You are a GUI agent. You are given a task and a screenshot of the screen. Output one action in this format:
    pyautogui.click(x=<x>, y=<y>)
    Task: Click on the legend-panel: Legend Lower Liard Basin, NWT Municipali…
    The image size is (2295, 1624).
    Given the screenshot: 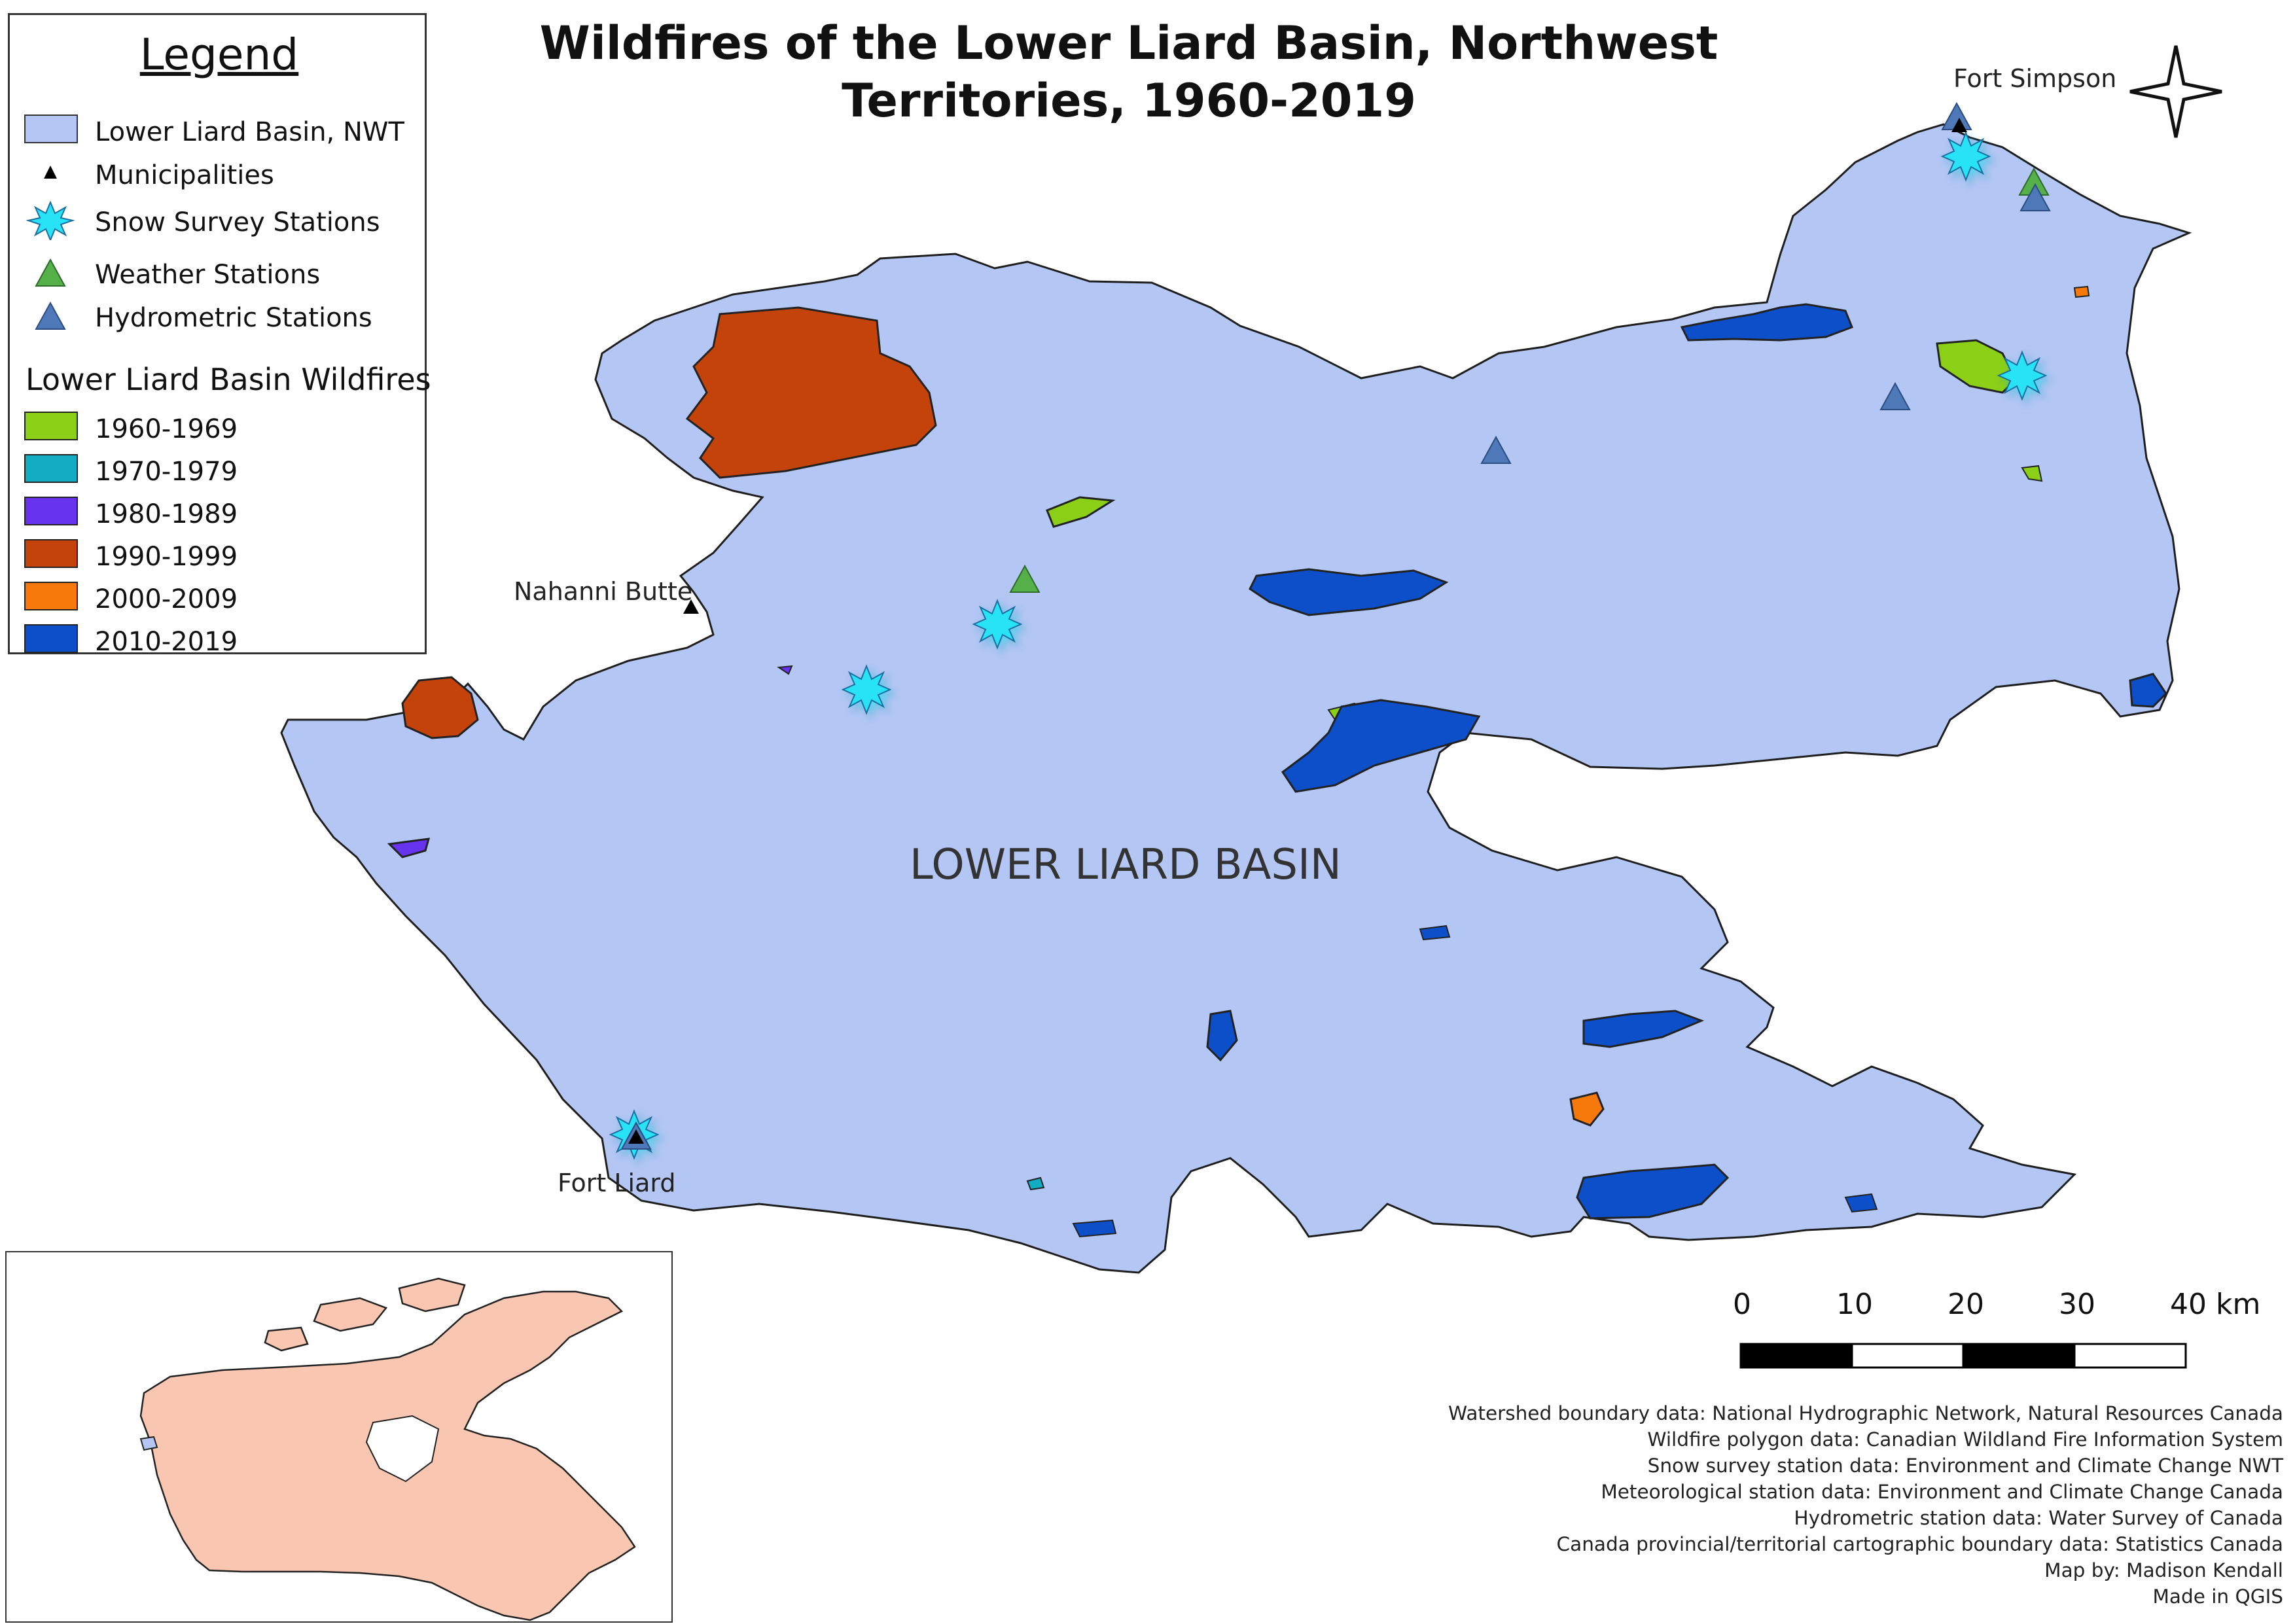 What is the action you would take?
    pyautogui.click(x=219, y=335)
    